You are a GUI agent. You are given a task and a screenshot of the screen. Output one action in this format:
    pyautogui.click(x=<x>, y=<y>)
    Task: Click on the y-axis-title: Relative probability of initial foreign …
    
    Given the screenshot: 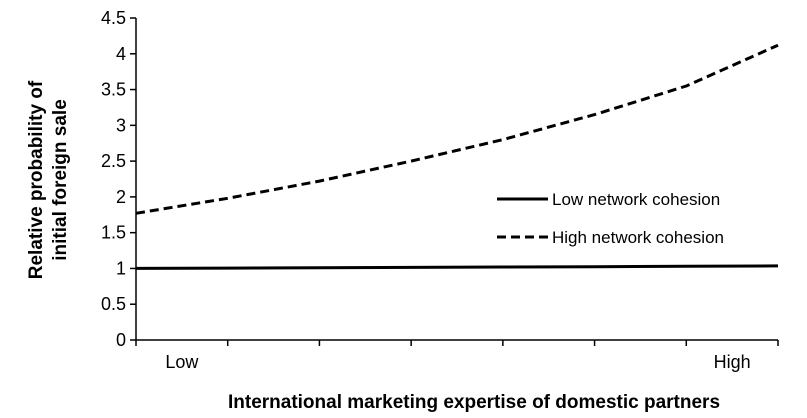 What is the action you would take?
    pyautogui.click(x=48, y=179)
    